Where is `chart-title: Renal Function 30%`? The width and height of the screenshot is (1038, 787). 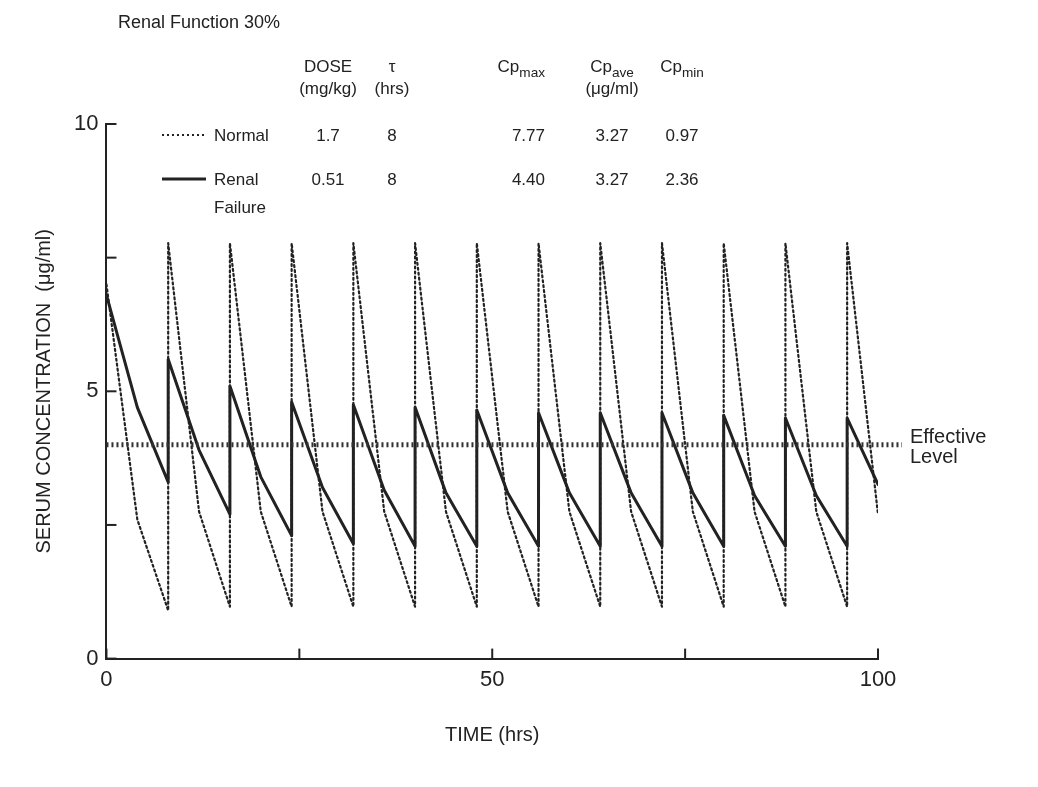 chart-title: Renal Function 30% is located at coordinates (199, 22).